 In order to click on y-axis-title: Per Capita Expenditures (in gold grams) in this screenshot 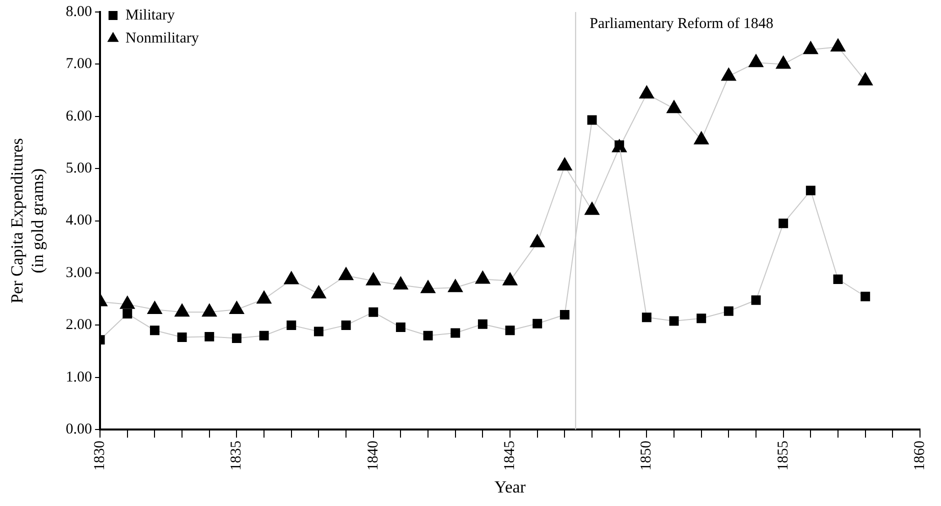, I will do `click(28, 221)`.